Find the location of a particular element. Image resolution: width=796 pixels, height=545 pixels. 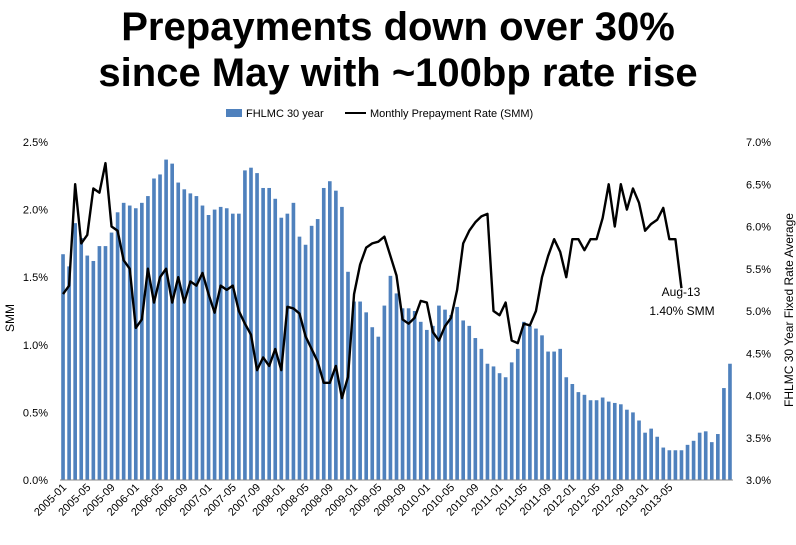

y-right-tick-label: 3.0% is located at coordinates (758, 481).